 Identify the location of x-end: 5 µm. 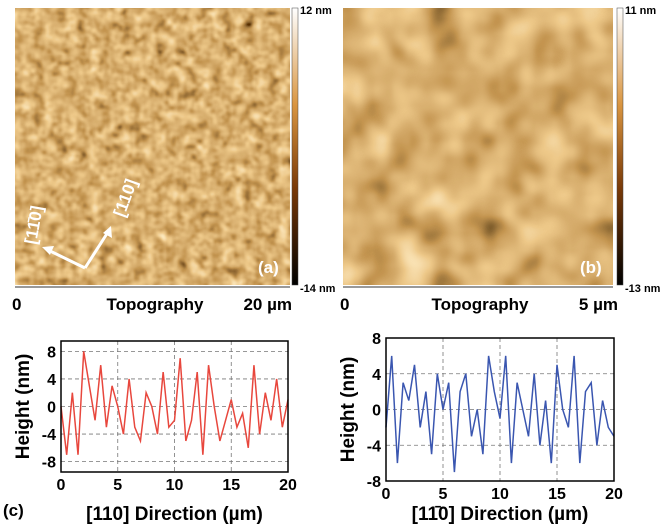
(598, 304).